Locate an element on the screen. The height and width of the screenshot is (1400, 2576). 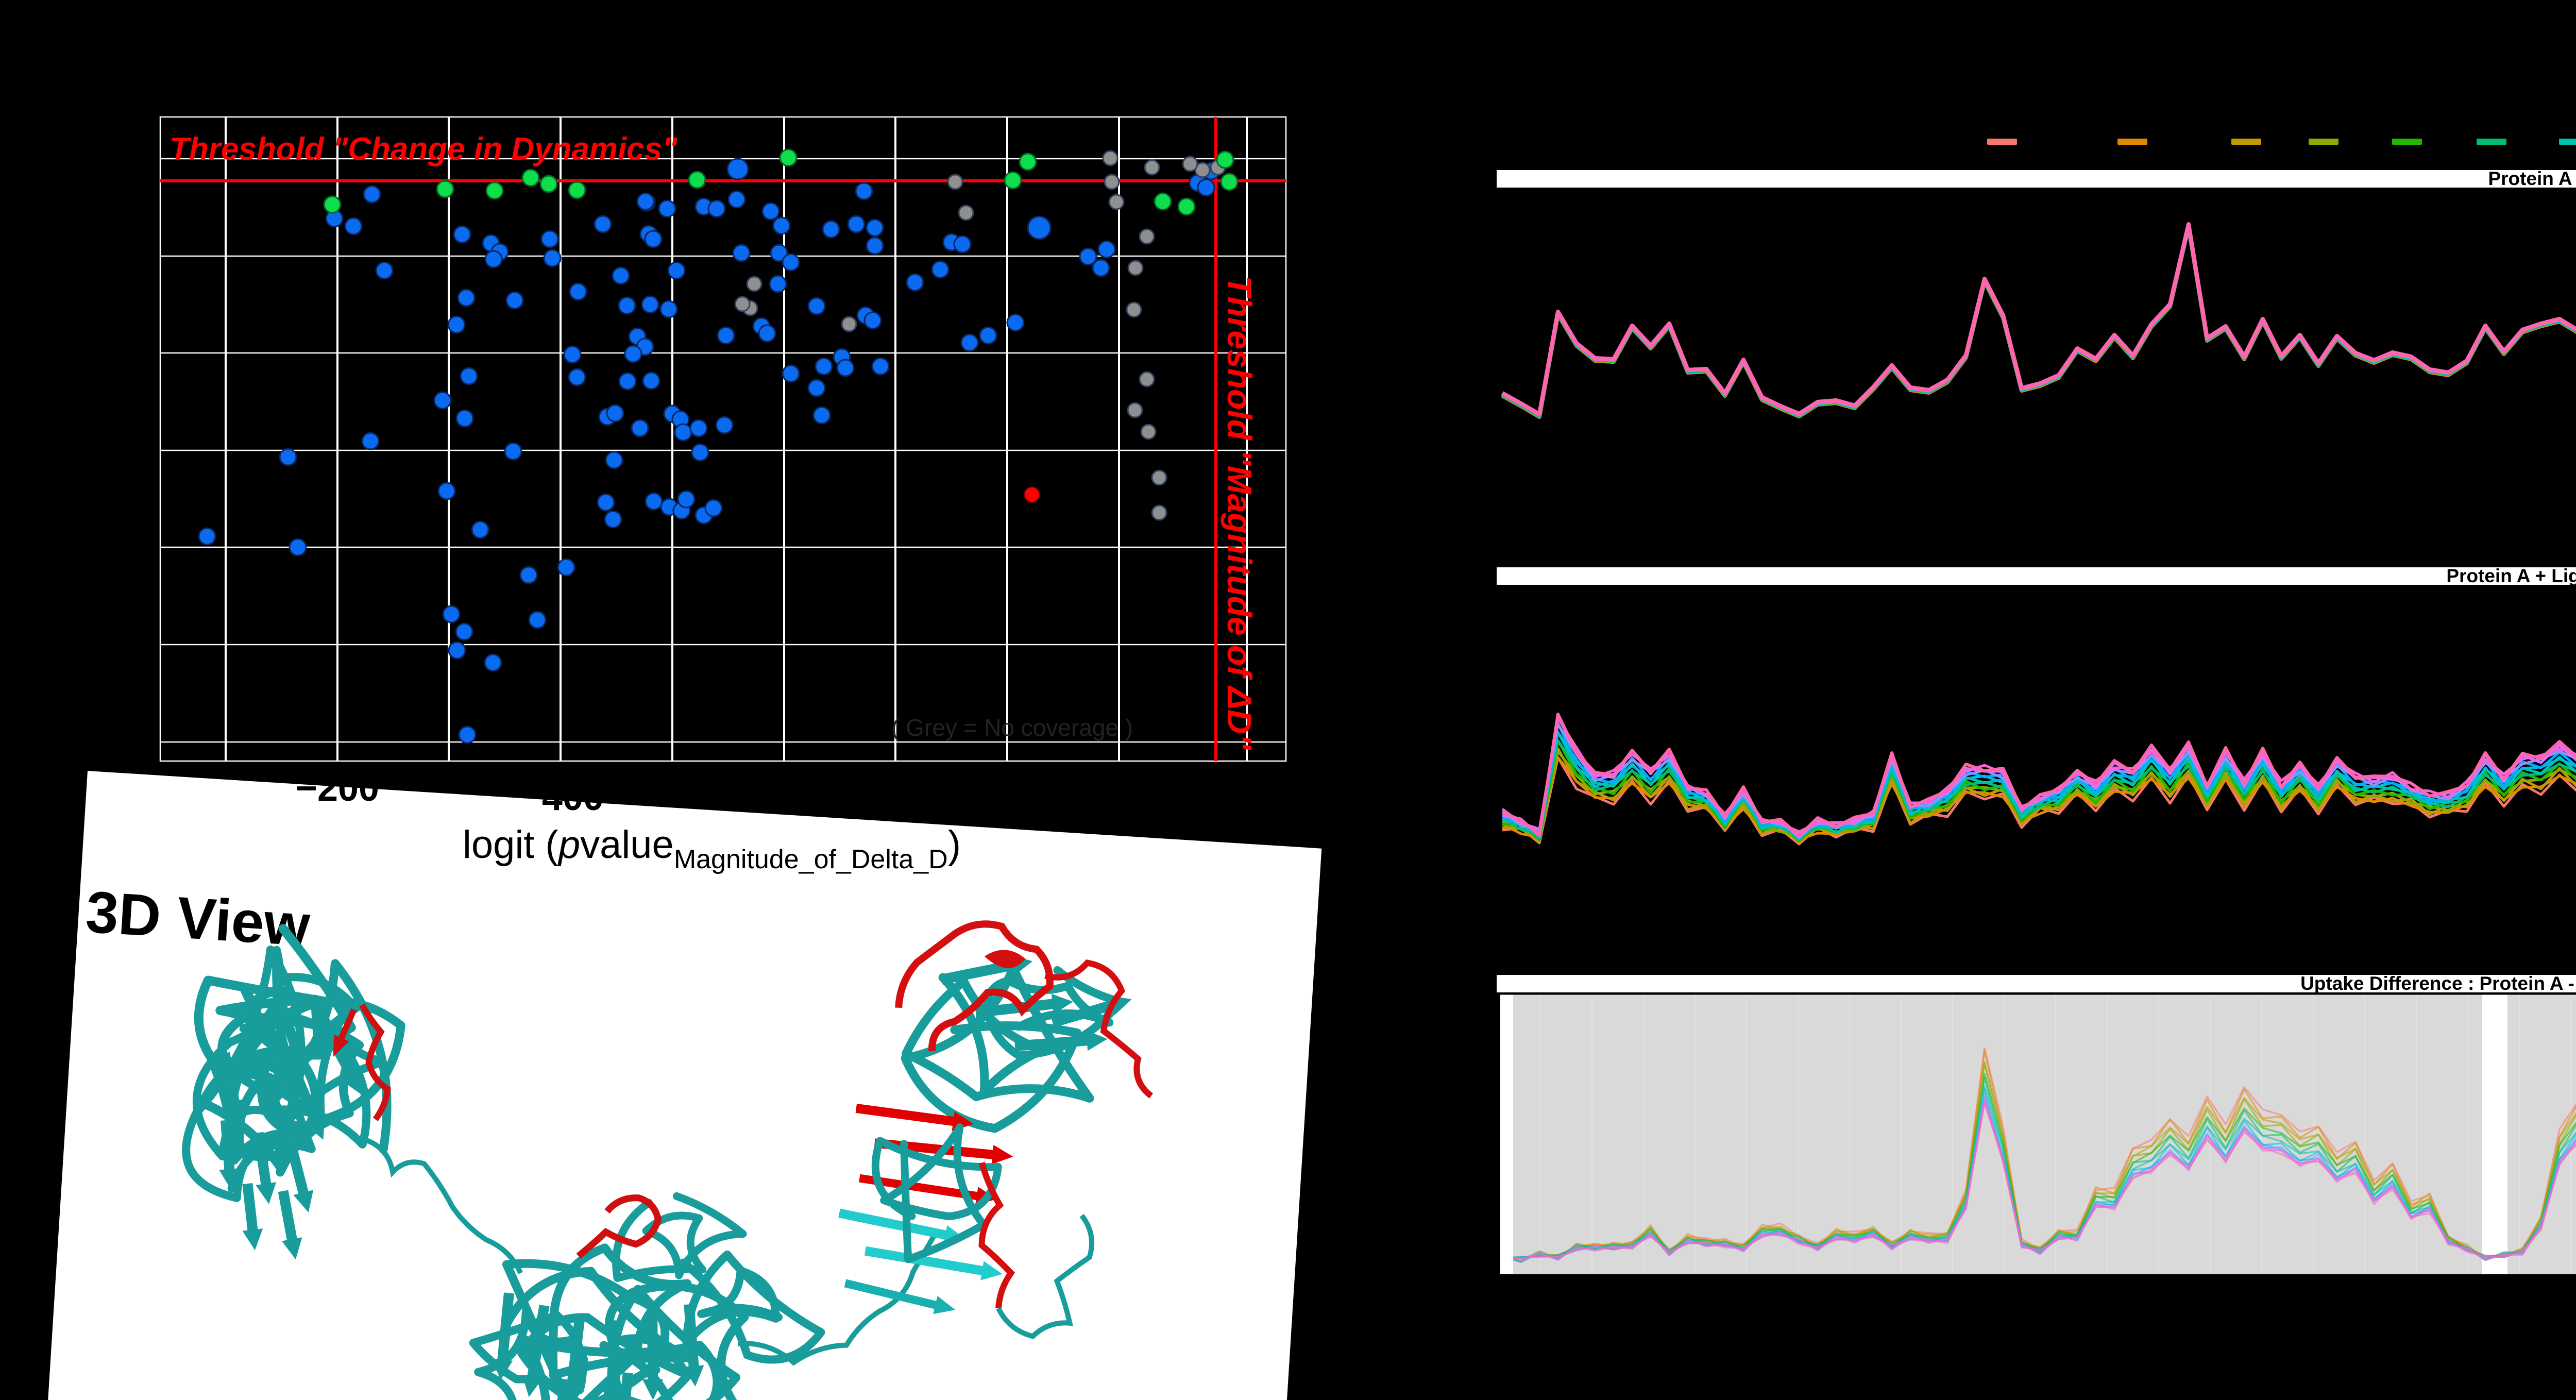
svg-text: Threshold "Magnitude of ΔD" is located at coordinates (1240, 513).